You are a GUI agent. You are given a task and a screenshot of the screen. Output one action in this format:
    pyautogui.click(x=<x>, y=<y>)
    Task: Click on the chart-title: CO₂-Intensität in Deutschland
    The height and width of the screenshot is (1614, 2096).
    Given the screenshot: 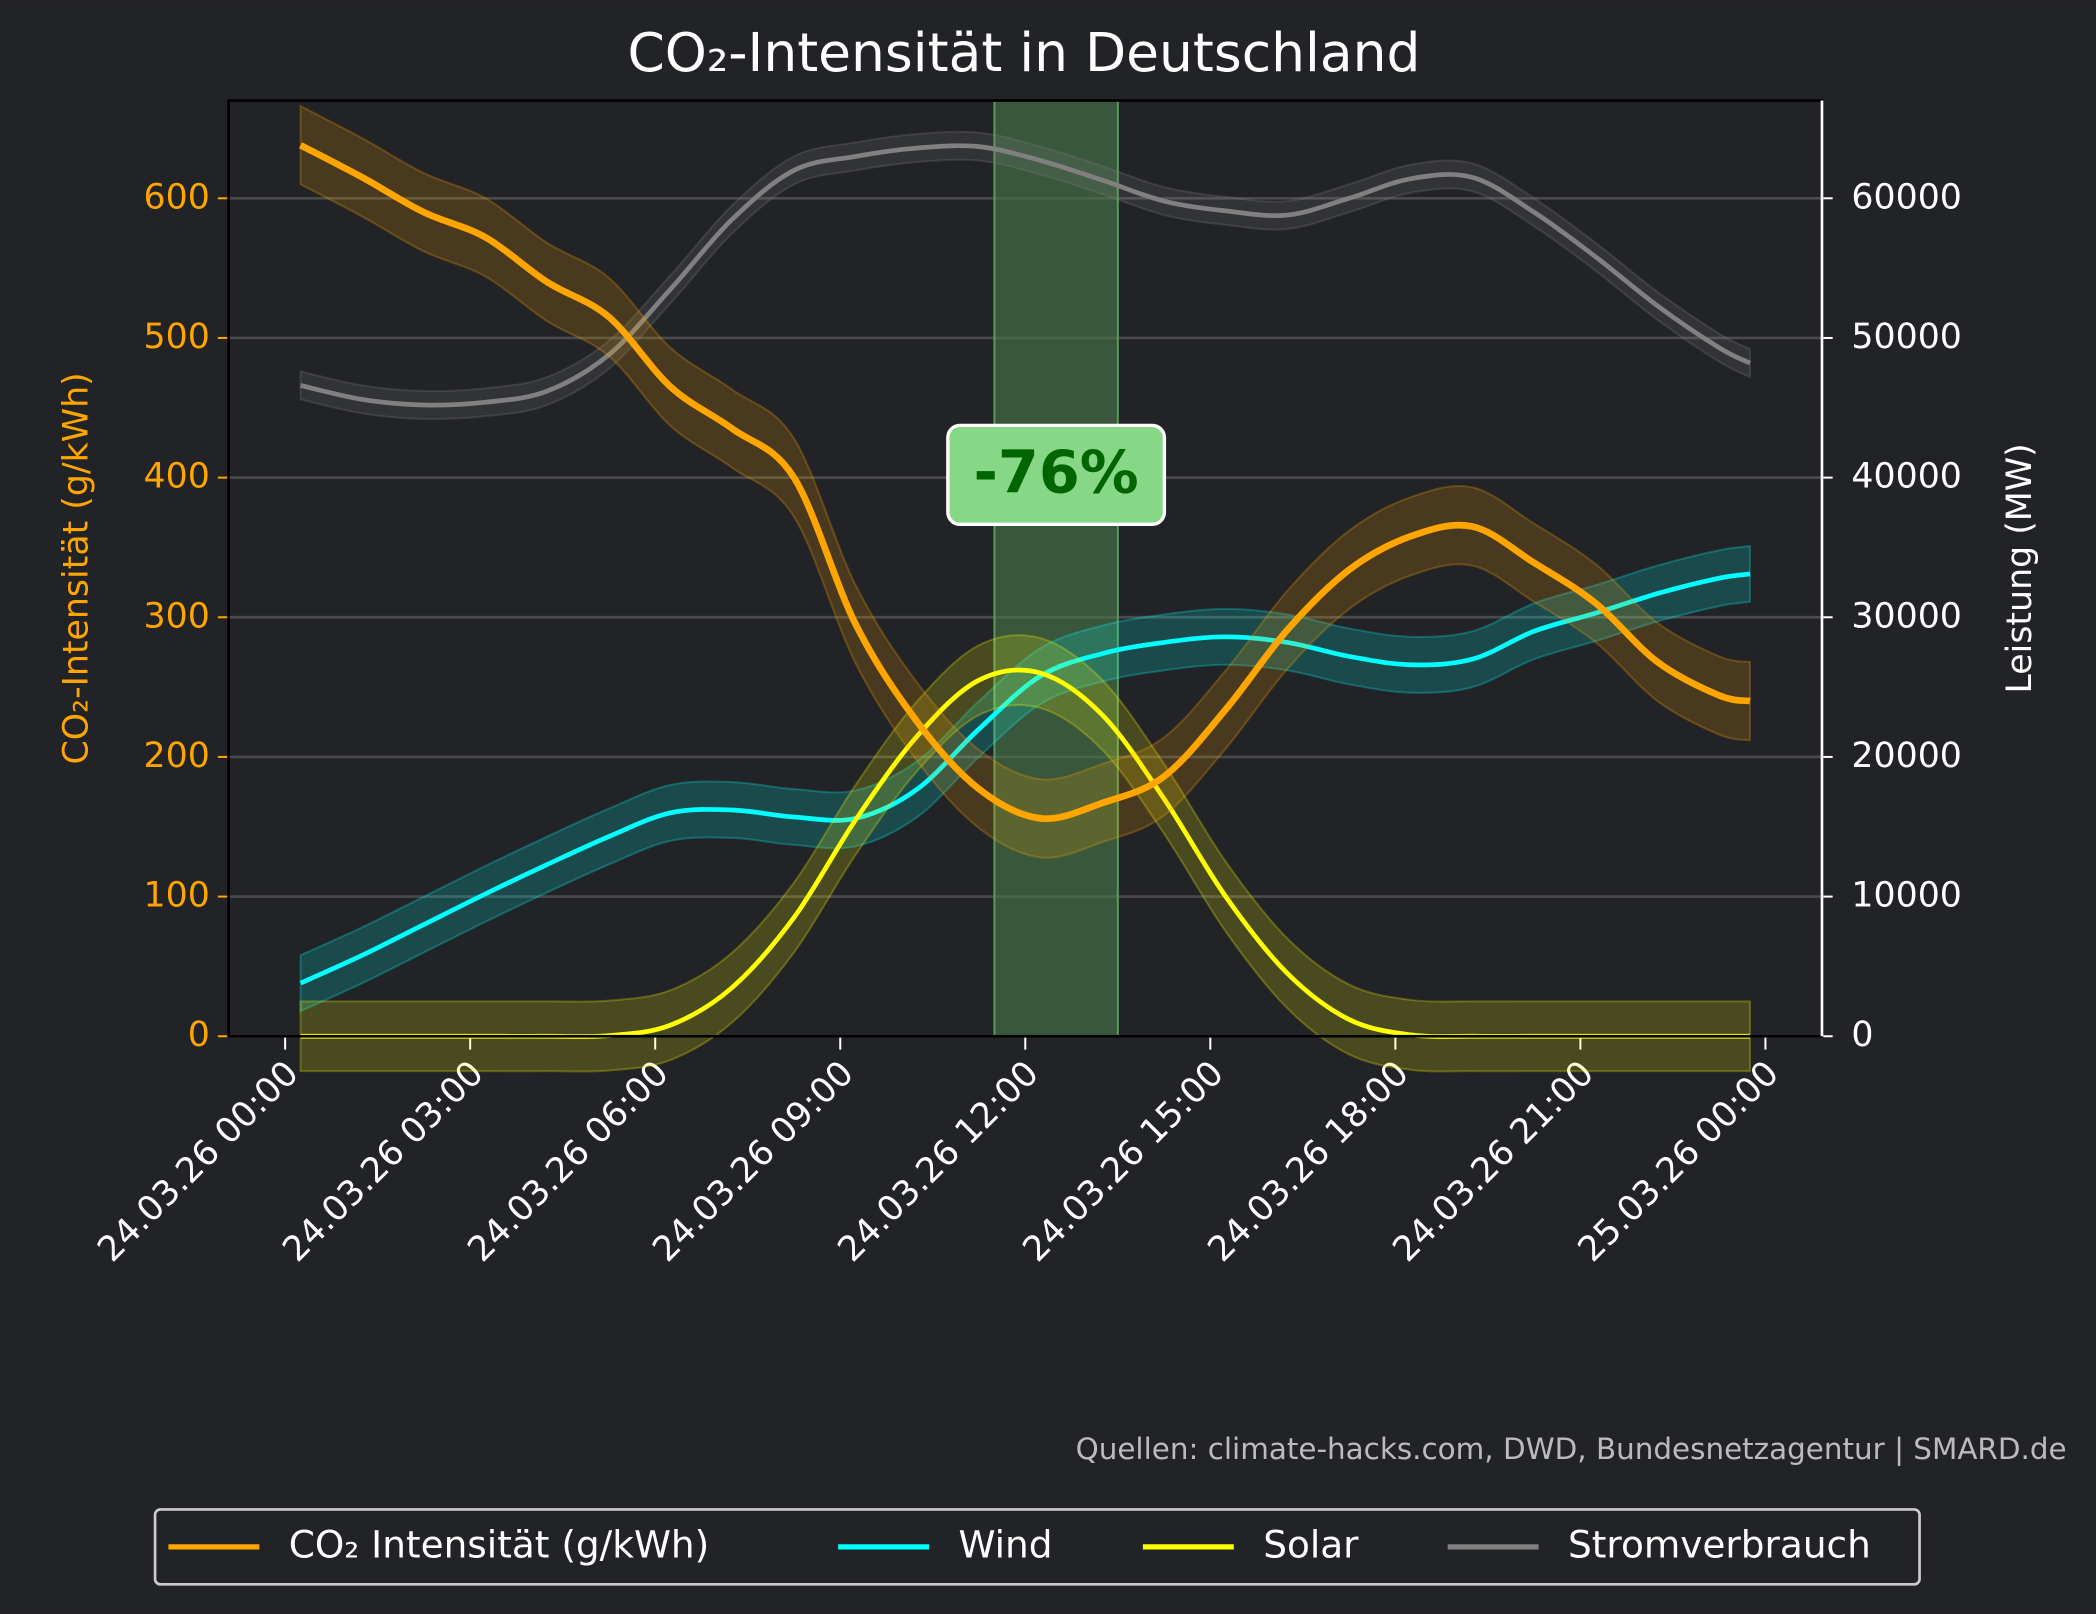 What is the action you would take?
    pyautogui.click(x=1023, y=52)
    